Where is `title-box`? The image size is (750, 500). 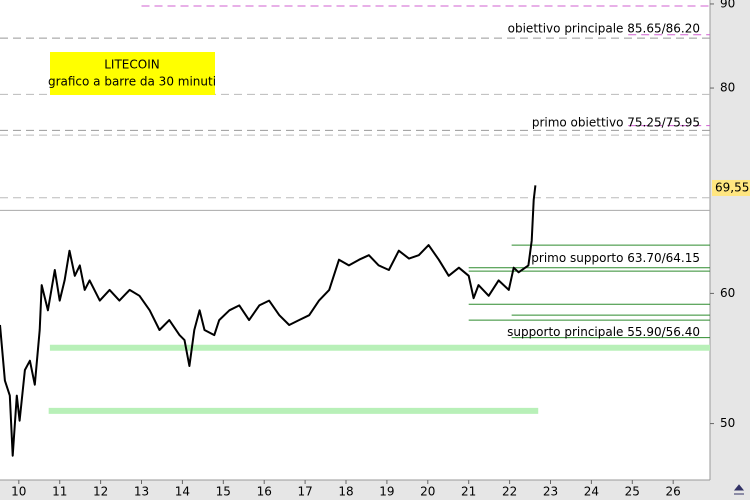 title-box is located at coordinates (132, 73).